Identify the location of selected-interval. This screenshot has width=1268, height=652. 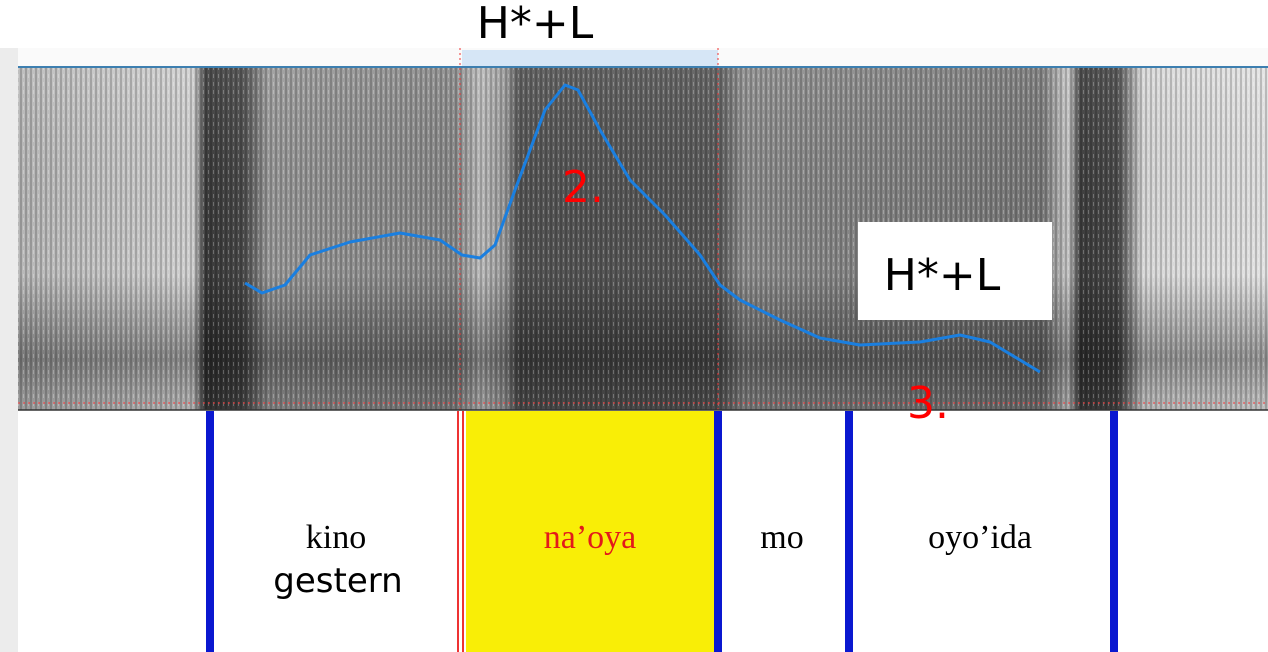
(590, 531).